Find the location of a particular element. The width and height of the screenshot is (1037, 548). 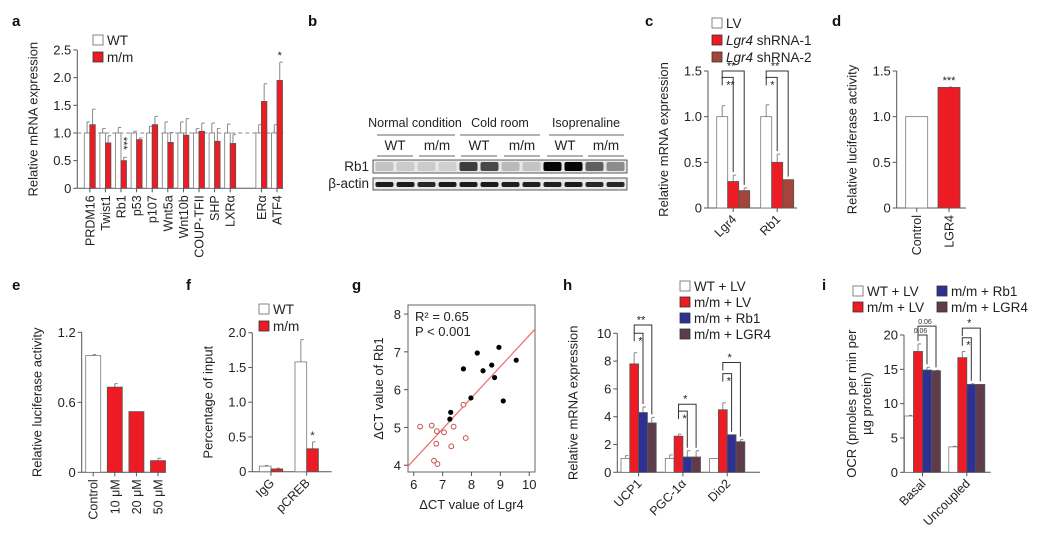

y-tick-label: 8 is located at coordinates (397, 314).